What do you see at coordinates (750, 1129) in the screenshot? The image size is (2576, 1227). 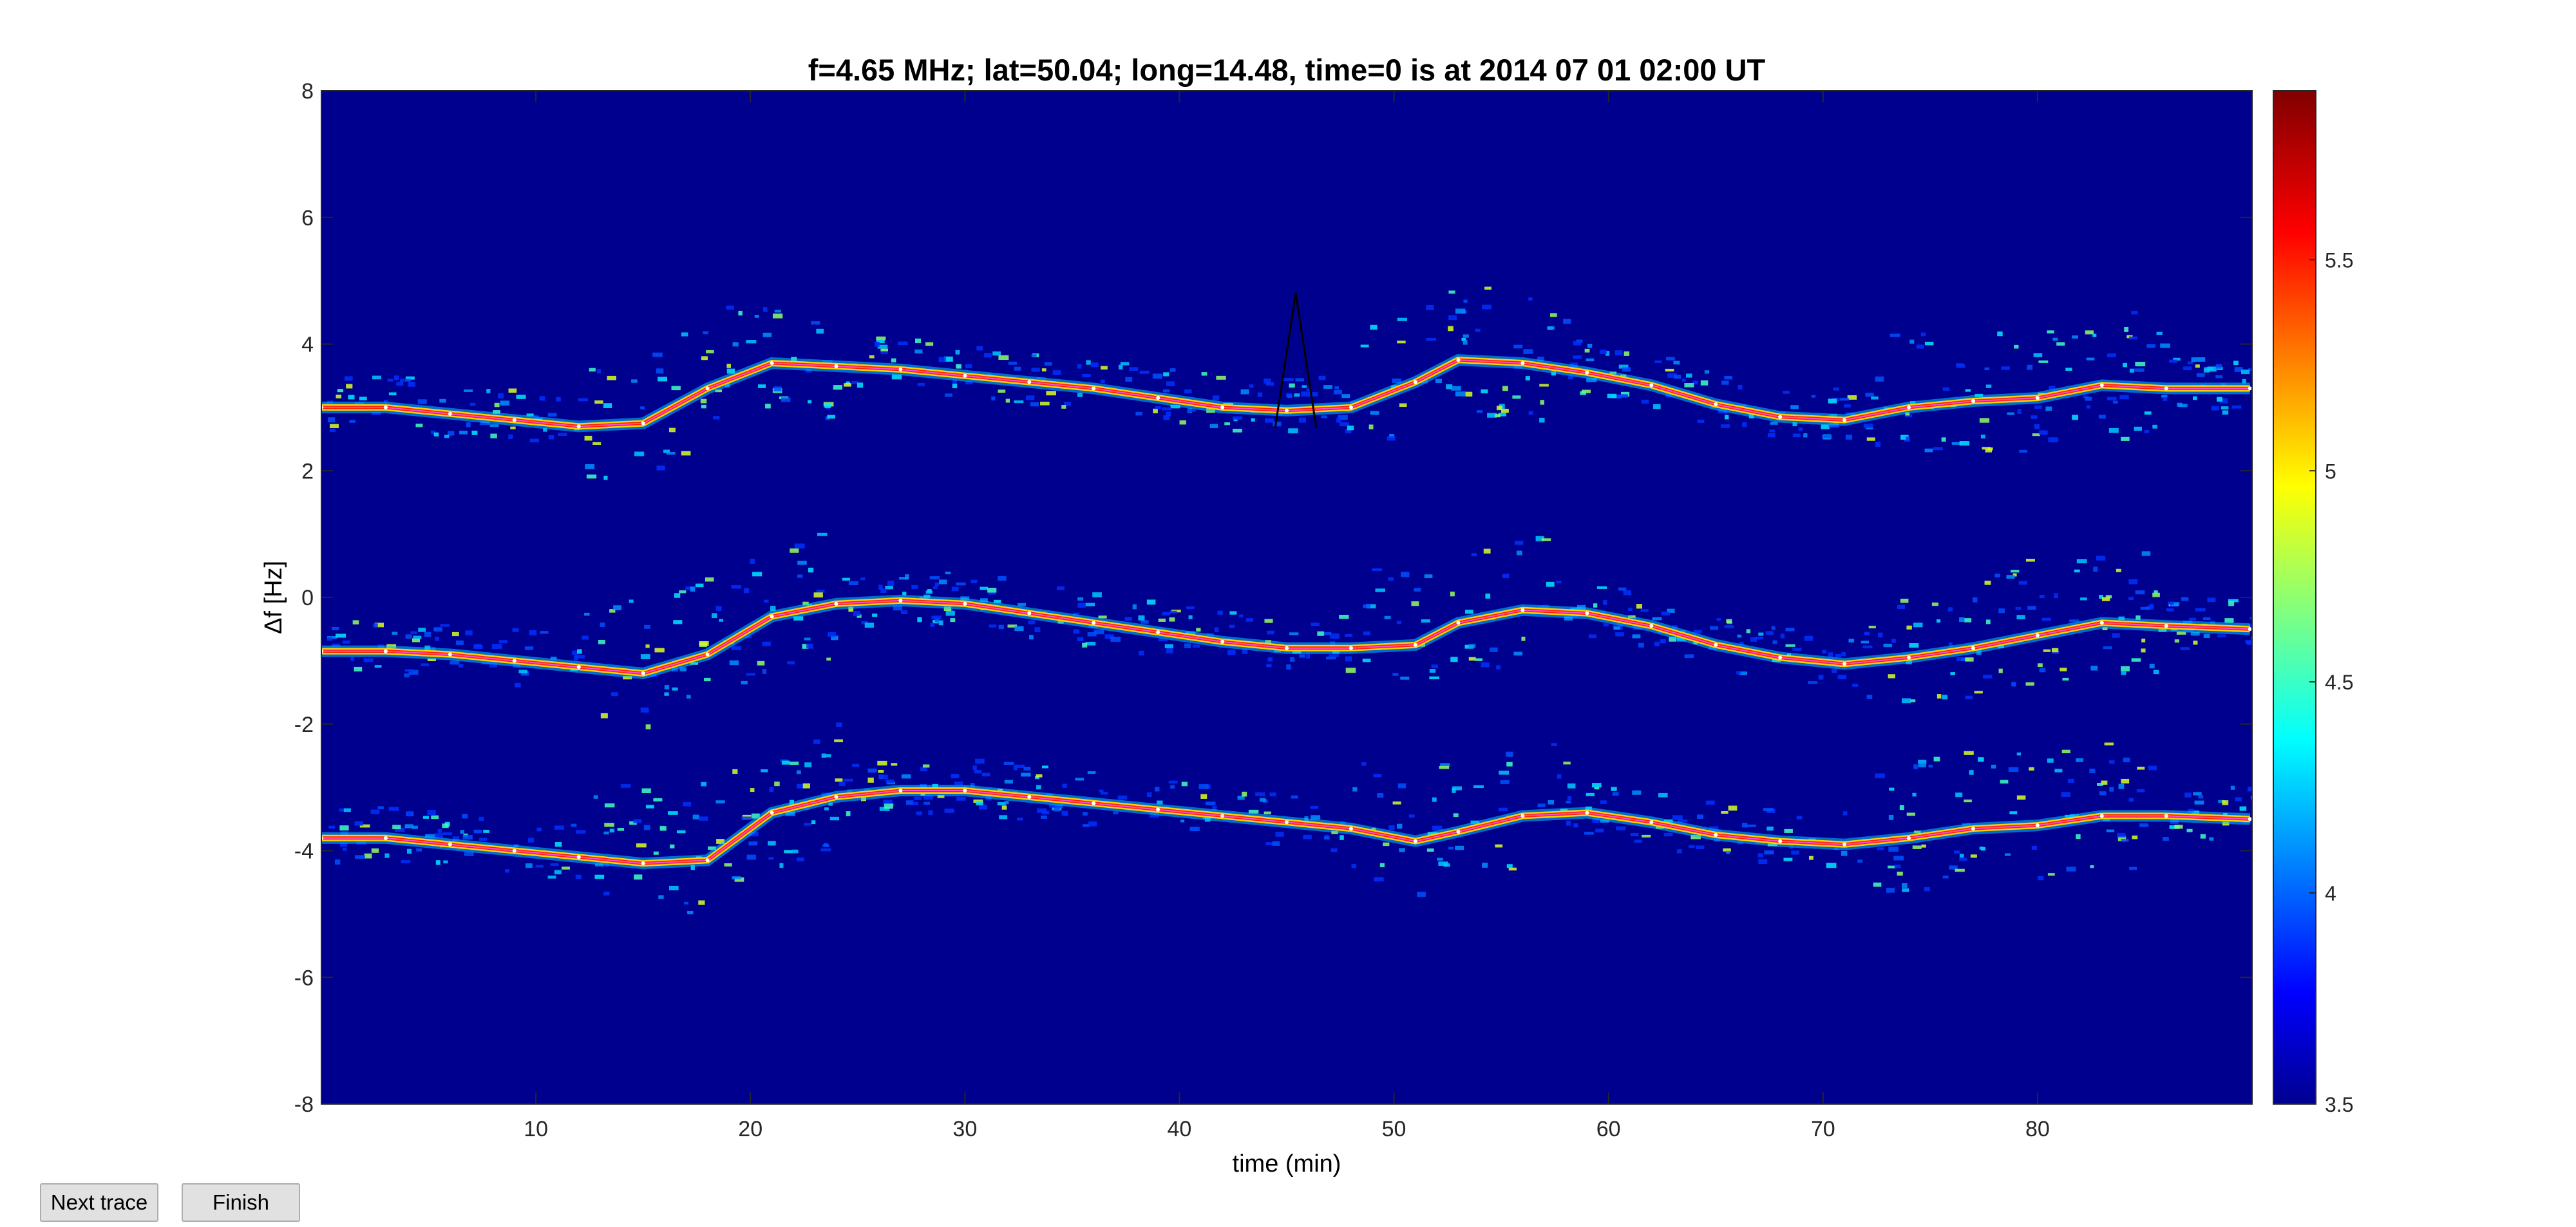 I see `x-tick-label: 20` at bounding box center [750, 1129].